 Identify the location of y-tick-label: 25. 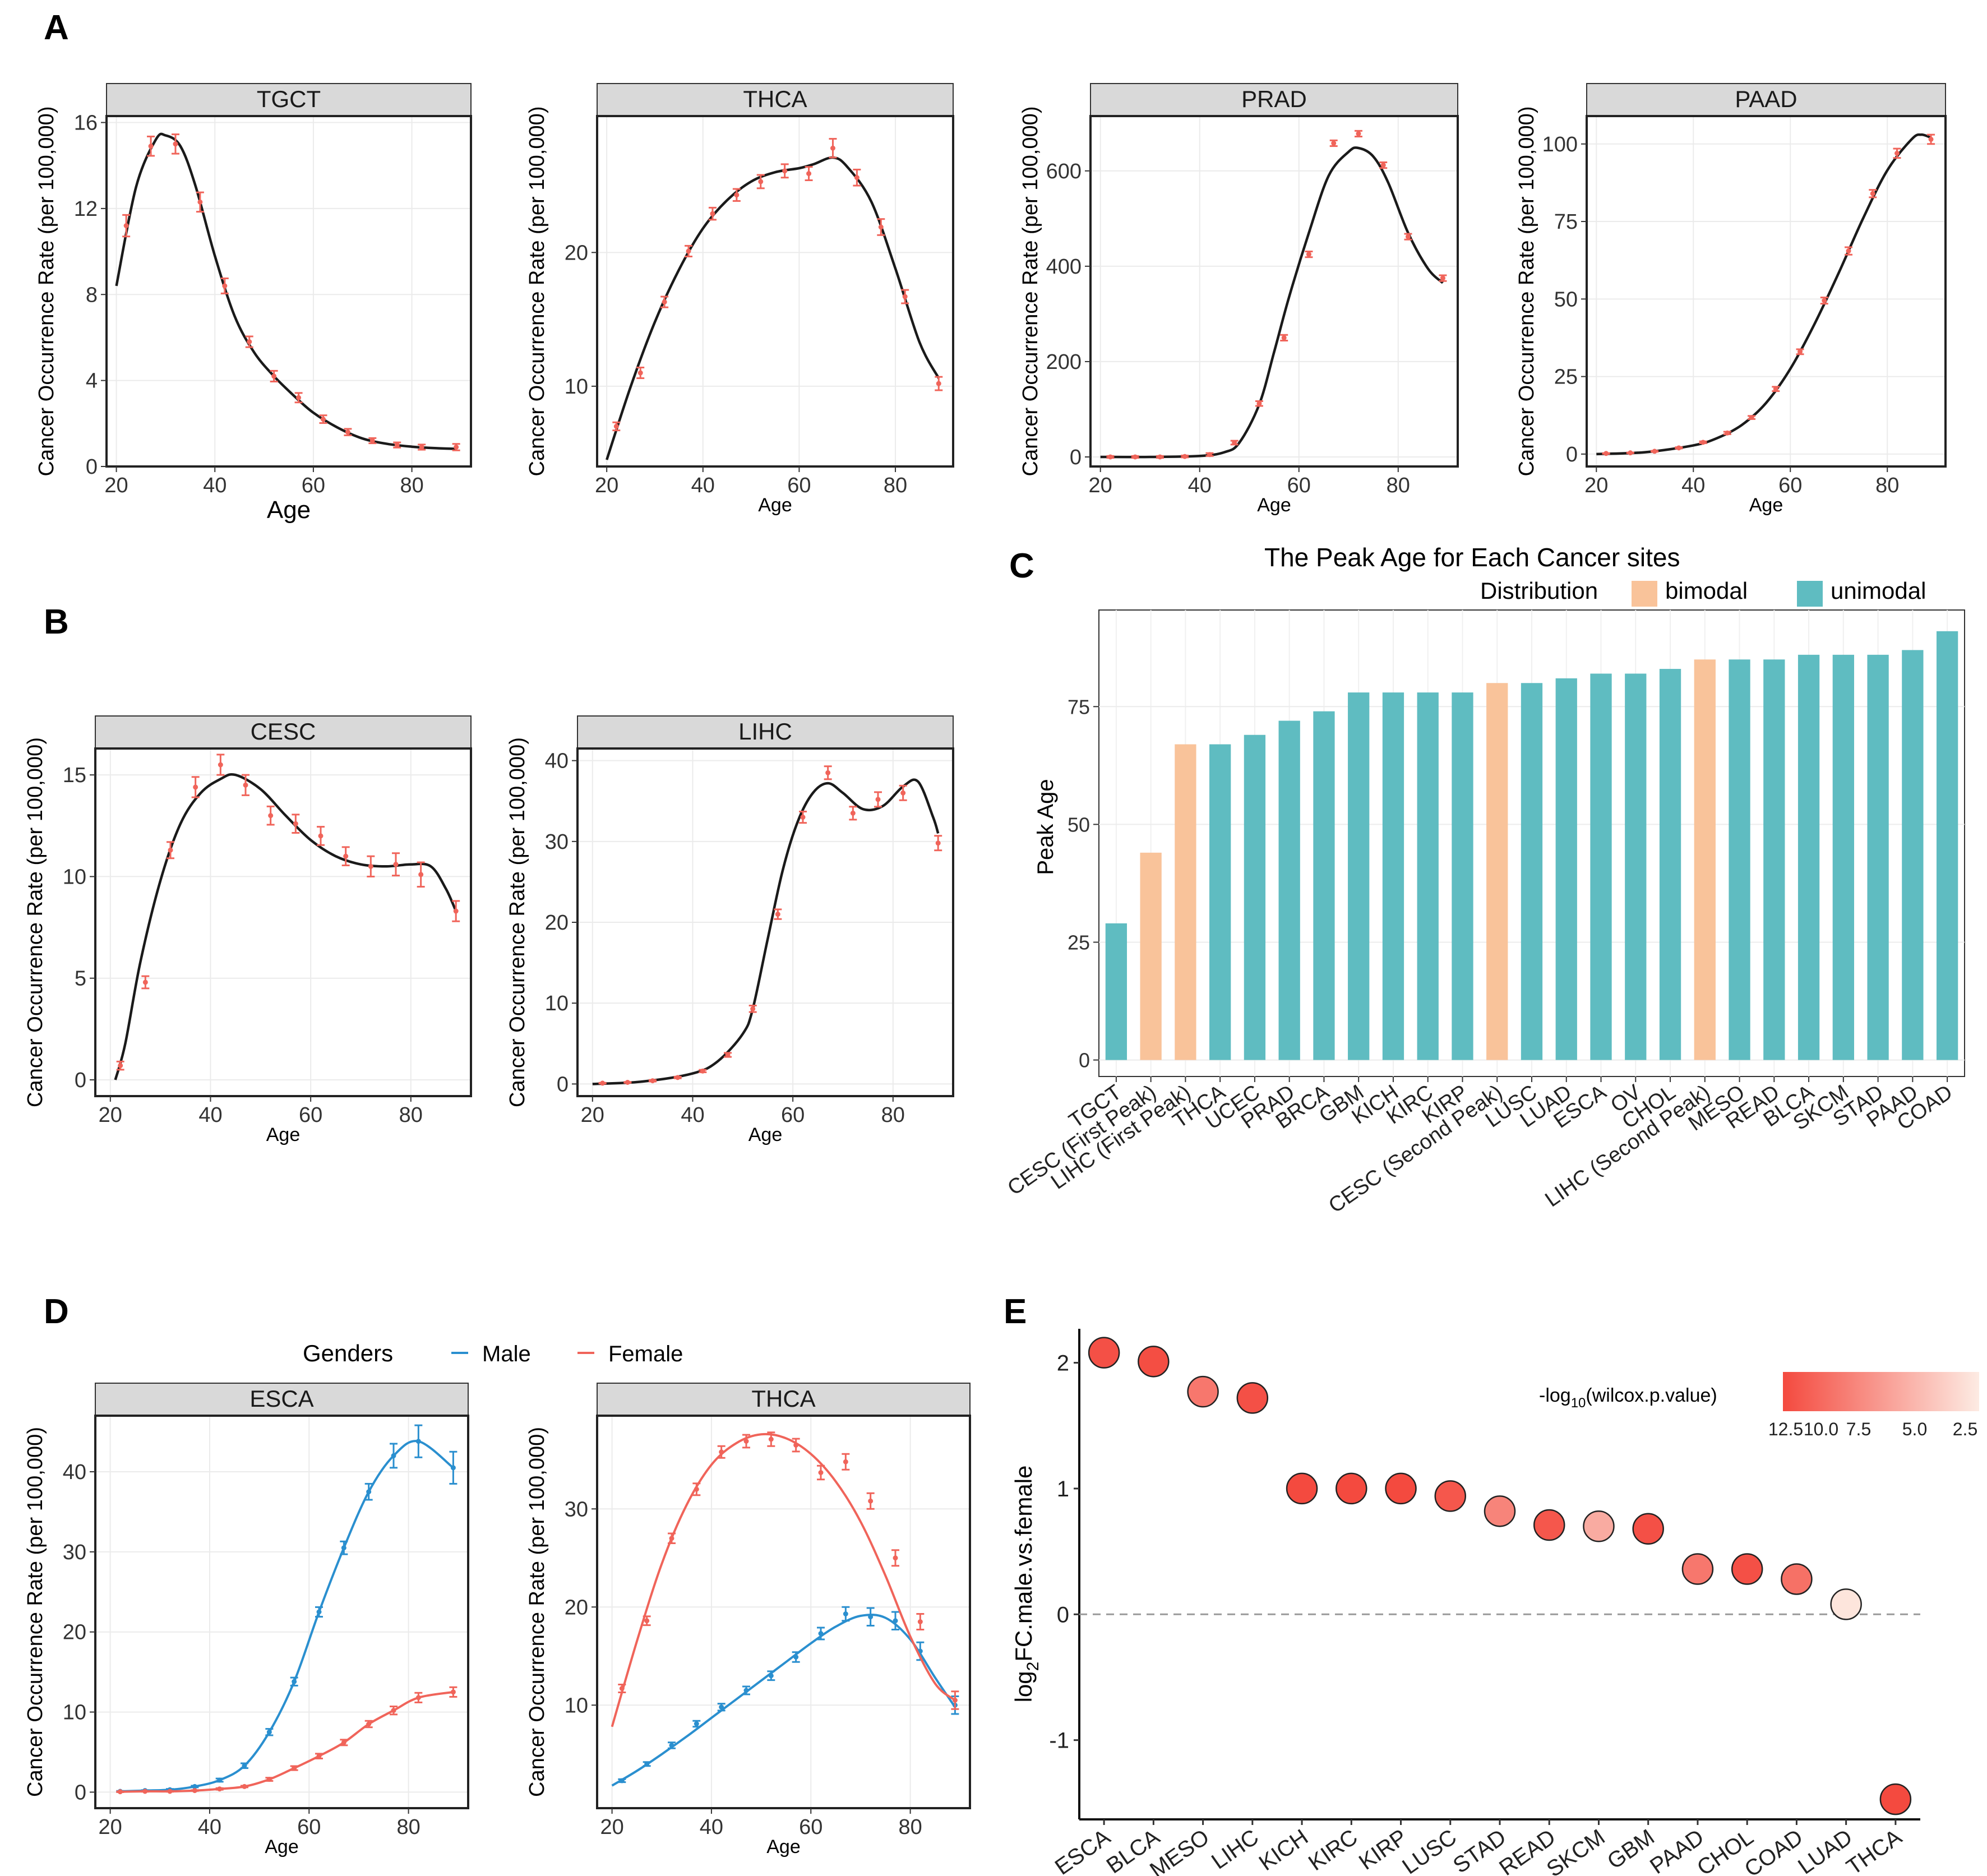
(1566, 377).